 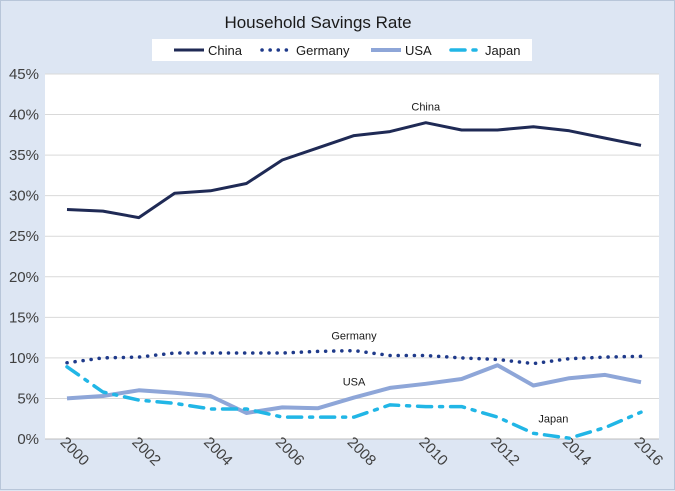 What do you see at coordinates (24, 277) in the screenshot?
I see `y-tick-label: 20%` at bounding box center [24, 277].